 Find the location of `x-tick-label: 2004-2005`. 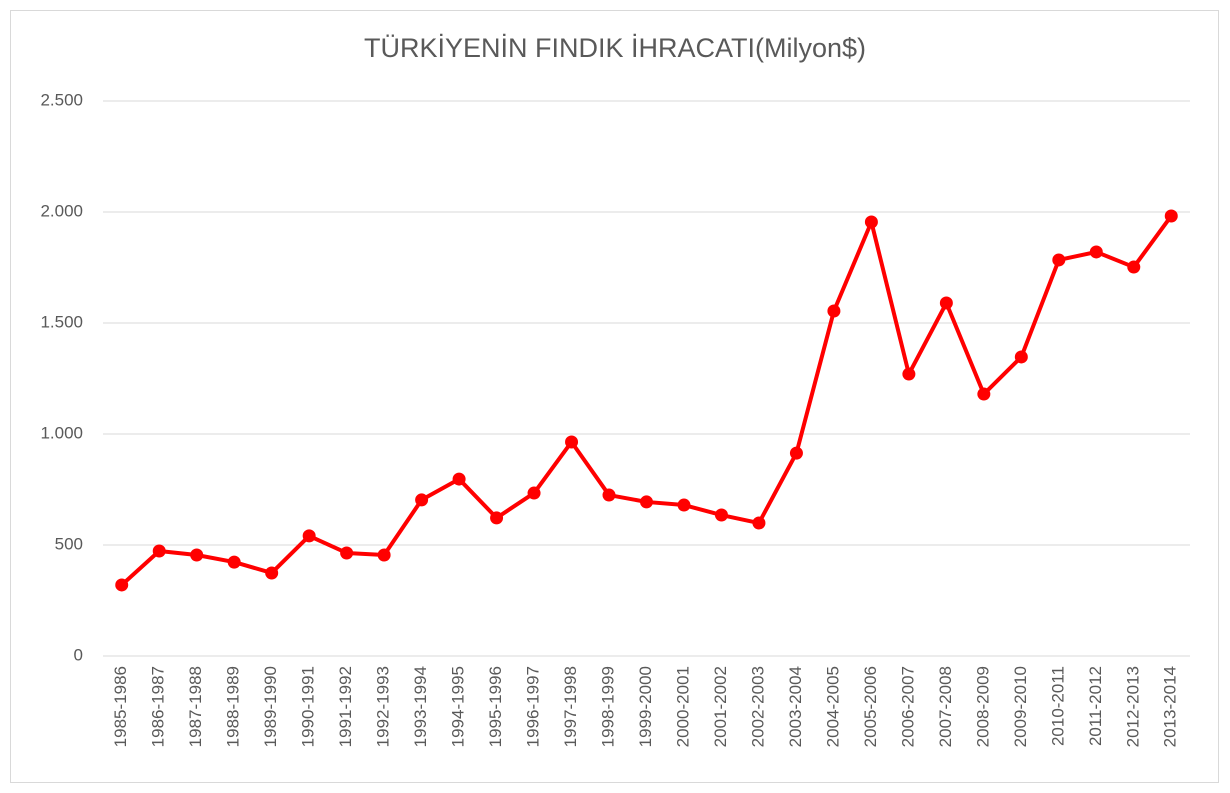

x-tick-label: 2004-2005 is located at coordinates (832, 706).